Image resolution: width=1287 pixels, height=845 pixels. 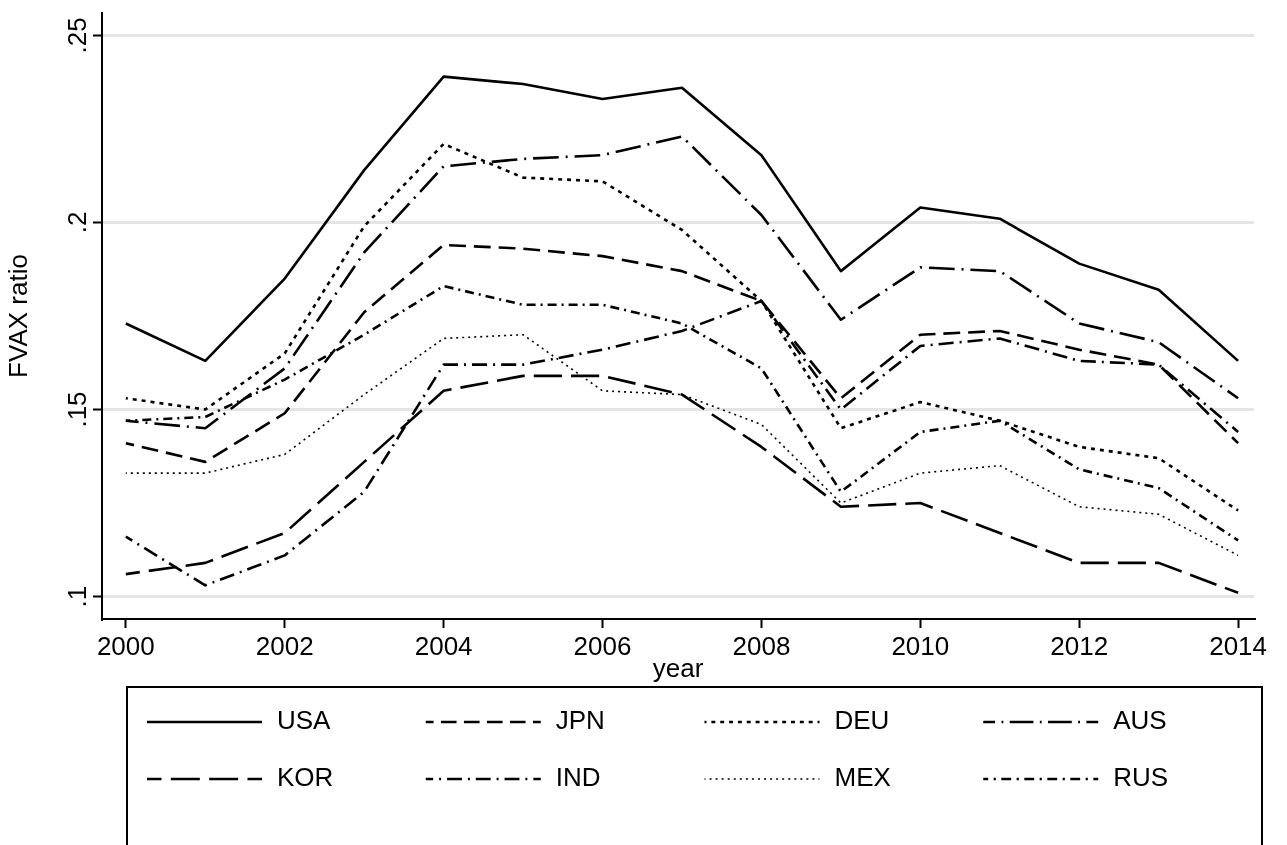 What do you see at coordinates (125, 645) in the screenshot?
I see `x-tick-label: 2000` at bounding box center [125, 645].